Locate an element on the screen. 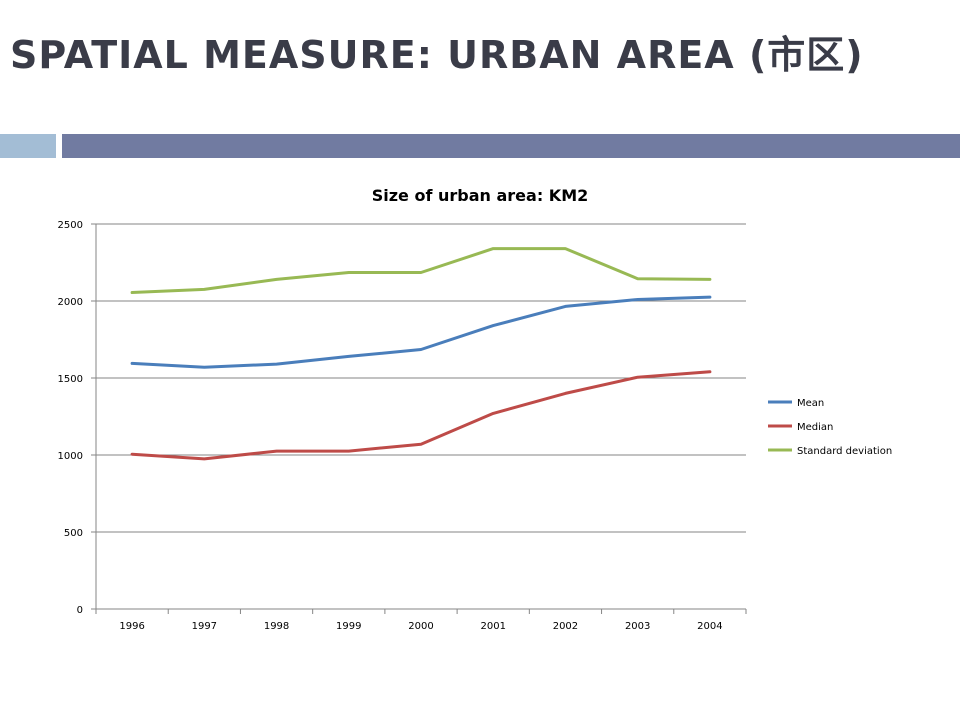 The width and height of the screenshot is (960, 720). x-tick-label: 2004 is located at coordinates (709, 626).